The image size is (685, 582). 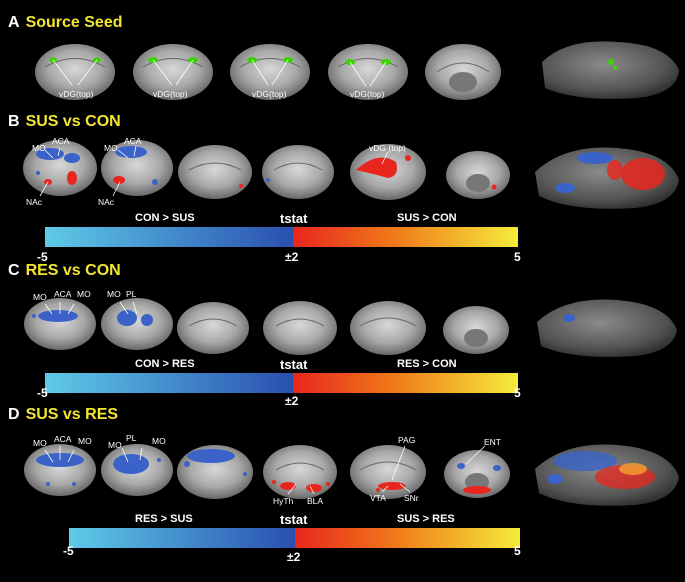 I want to click on label-vta: VTA, so click(x=378, y=498).